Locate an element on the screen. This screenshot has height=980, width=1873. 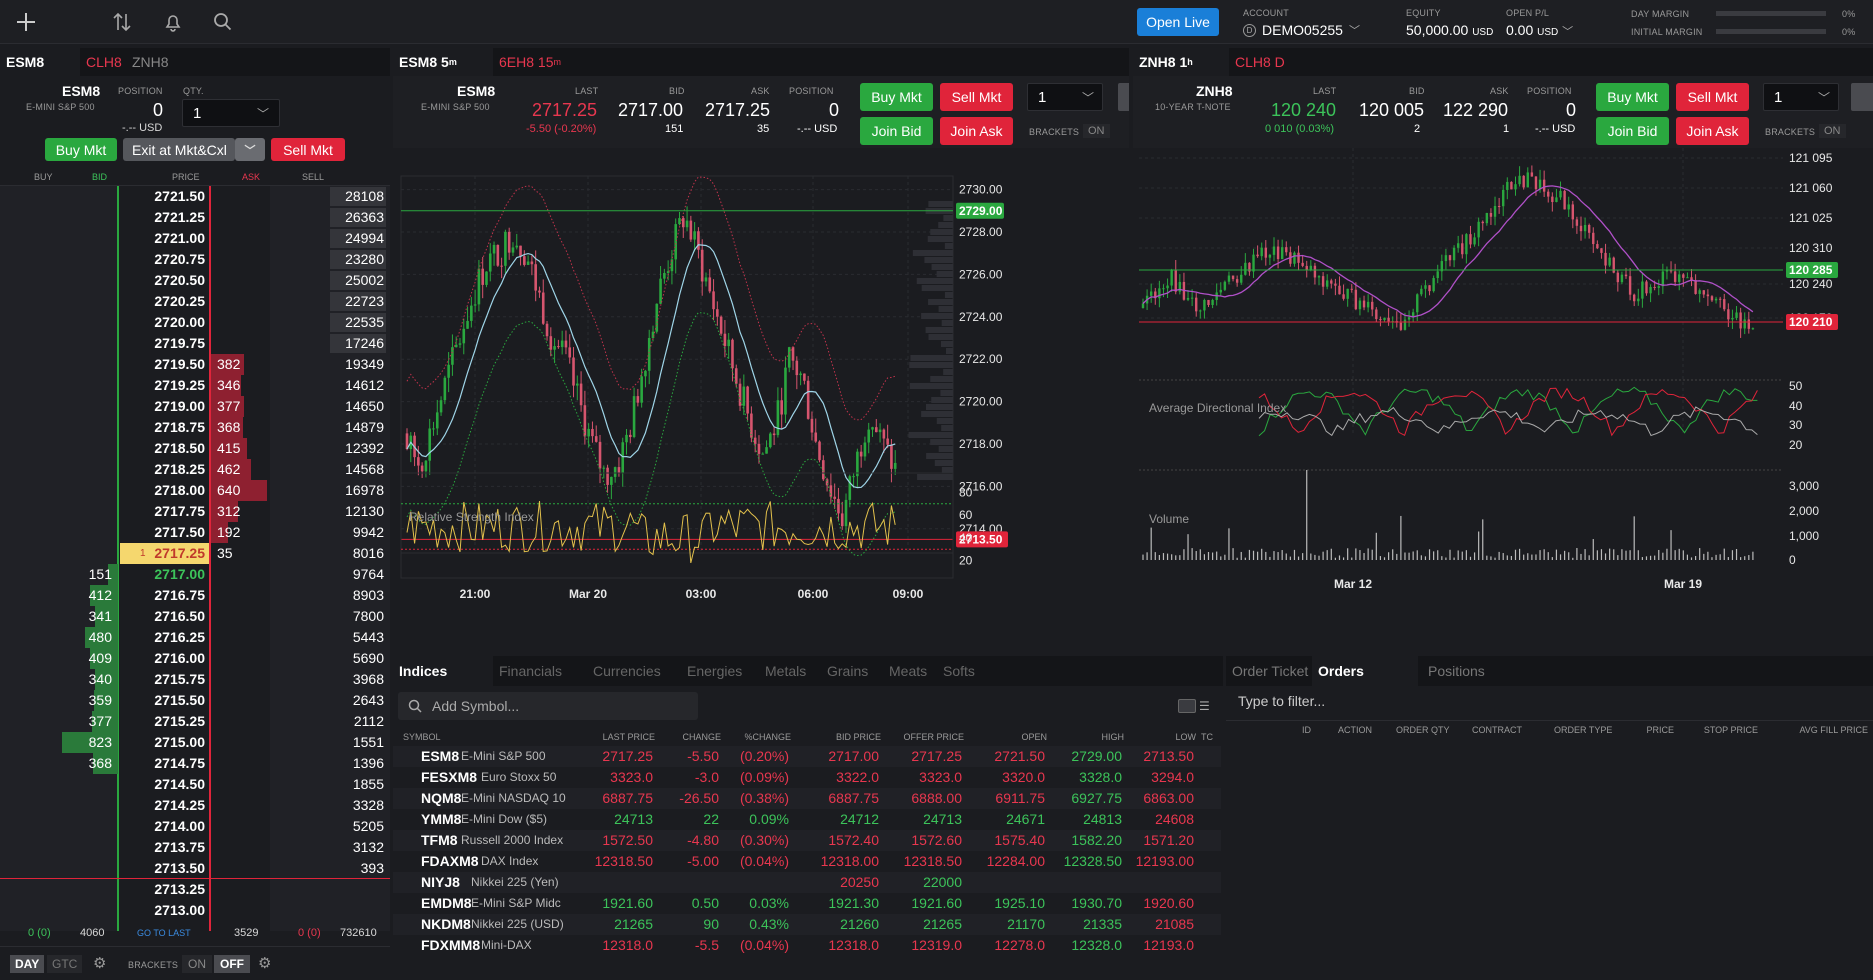
ladder-row: 340 2715.75 3968 is located at coordinates (195, 679).